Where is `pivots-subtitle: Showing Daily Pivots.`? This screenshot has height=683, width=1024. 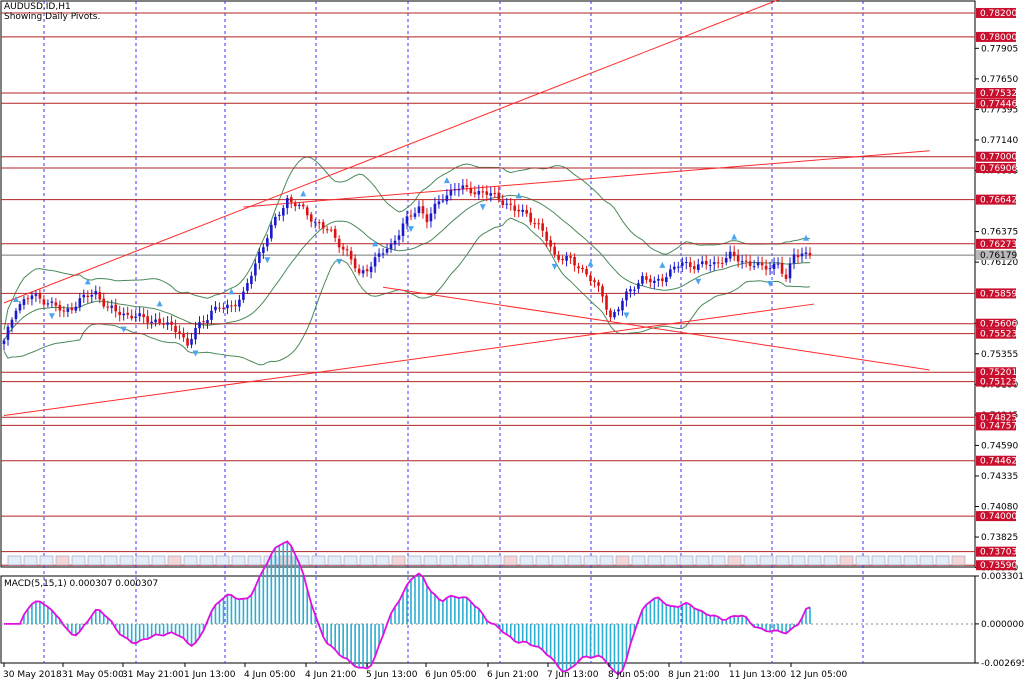
pivots-subtitle: Showing Daily Pivots. is located at coordinates (52, 17).